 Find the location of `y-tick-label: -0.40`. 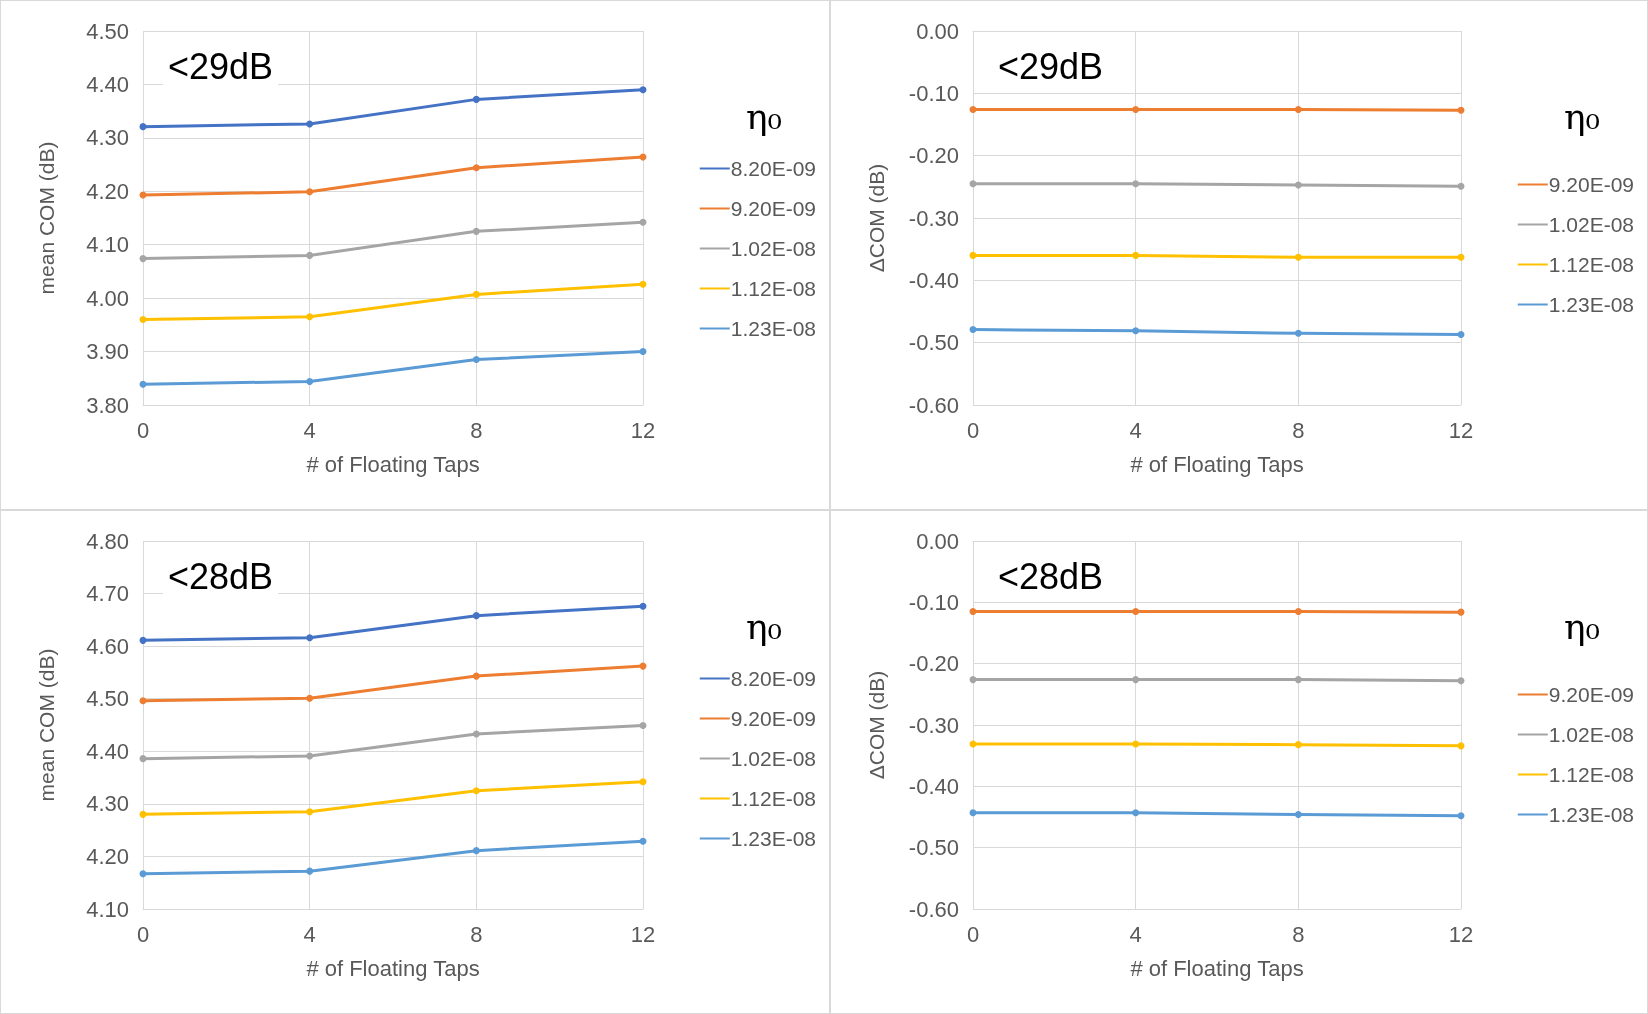

y-tick-label: -0.40 is located at coordinates (933, 786).